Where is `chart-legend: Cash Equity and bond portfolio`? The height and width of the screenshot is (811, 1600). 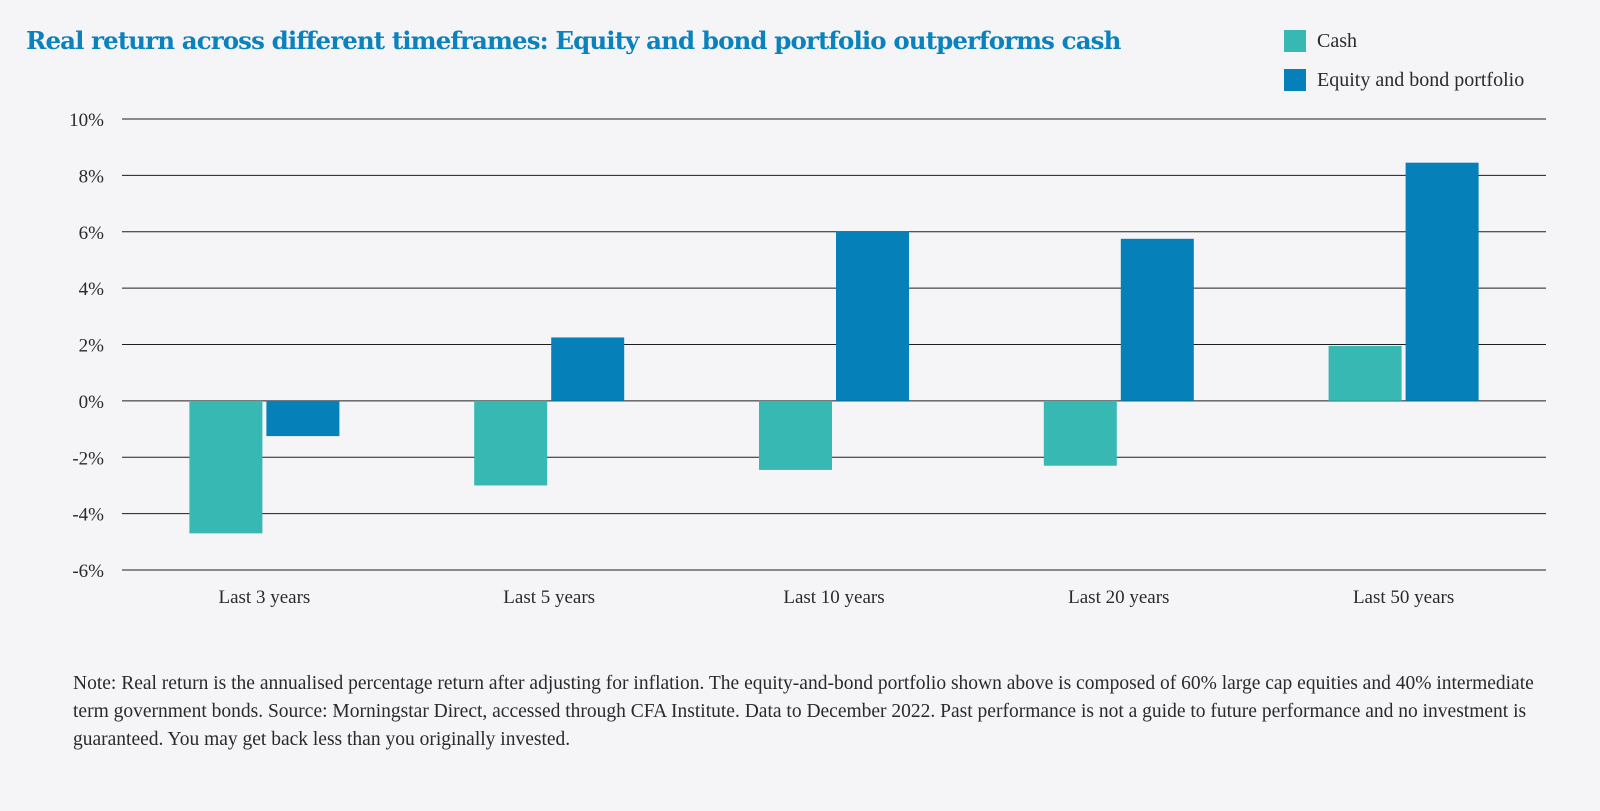 chart-legend: Cash Equity and bond portfolio is located at coordinates (1404, 69).